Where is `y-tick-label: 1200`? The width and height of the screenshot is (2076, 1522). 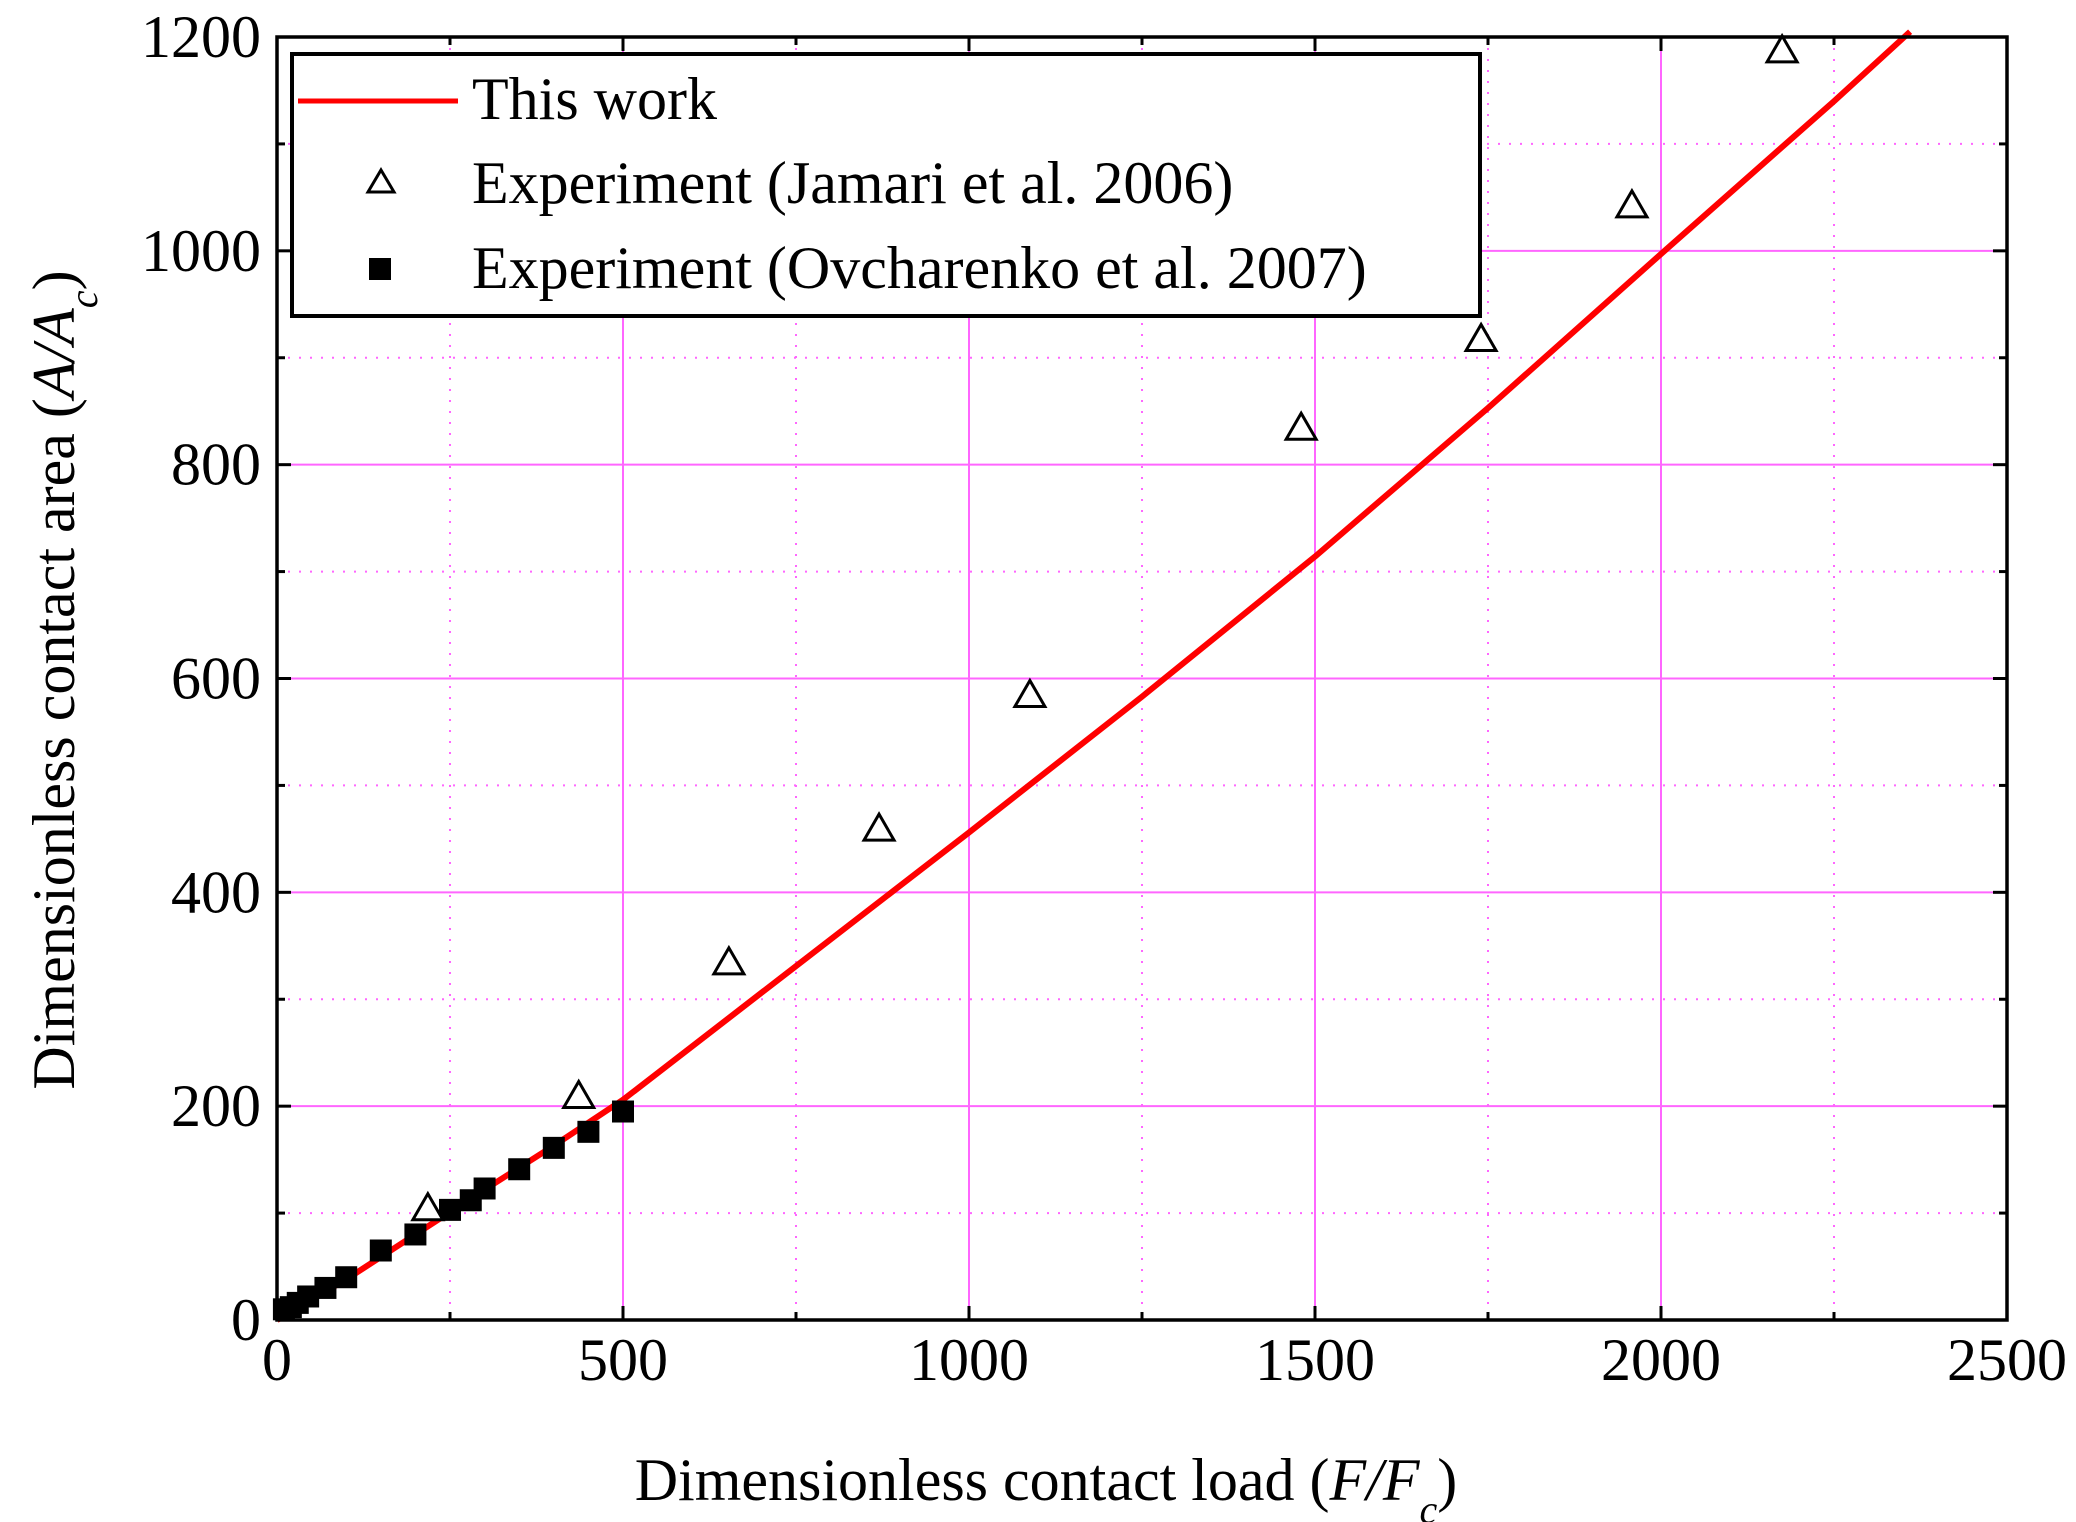 y-tick-label: 1200 is located at coordinates (201, 37).